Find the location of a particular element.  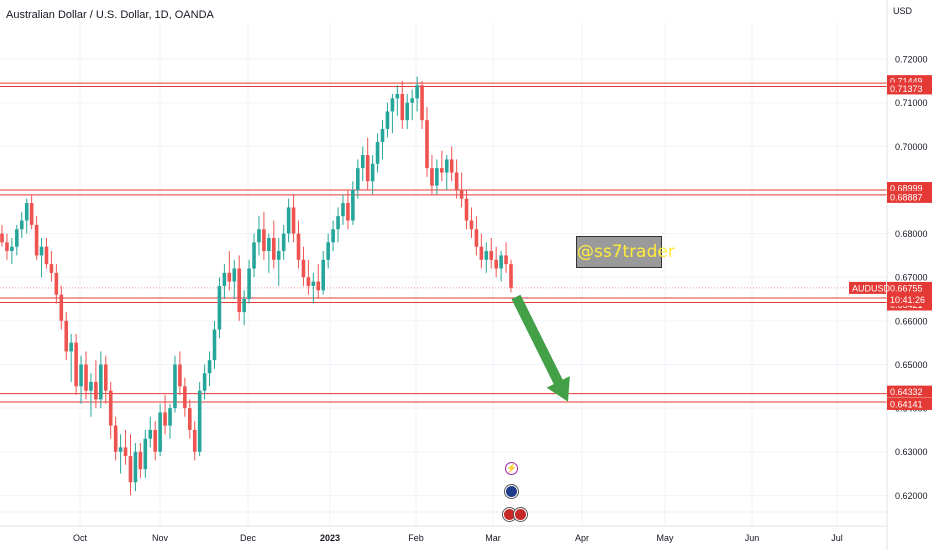

last-price-bg is located at coordinates (909, 293).